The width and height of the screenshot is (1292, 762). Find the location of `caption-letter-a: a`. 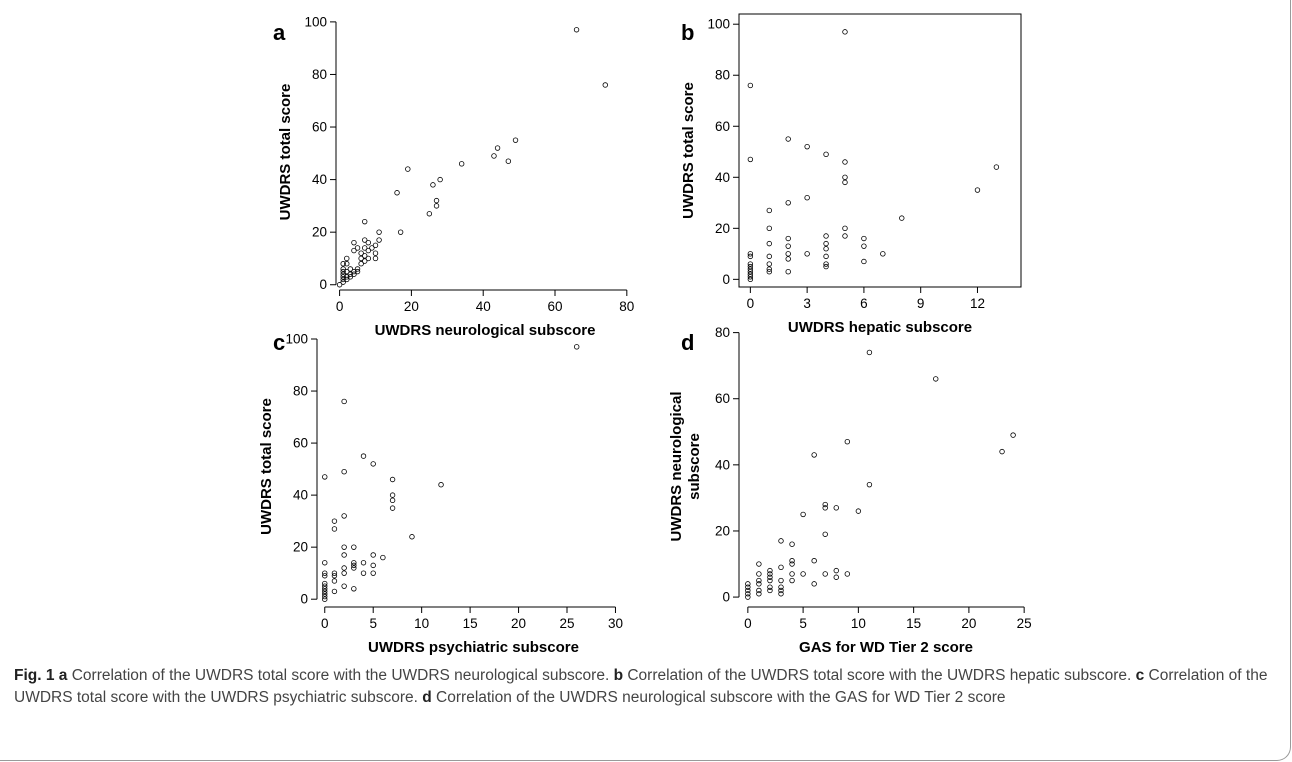

caption-letter-a: a is located at coordinates (63, 675).